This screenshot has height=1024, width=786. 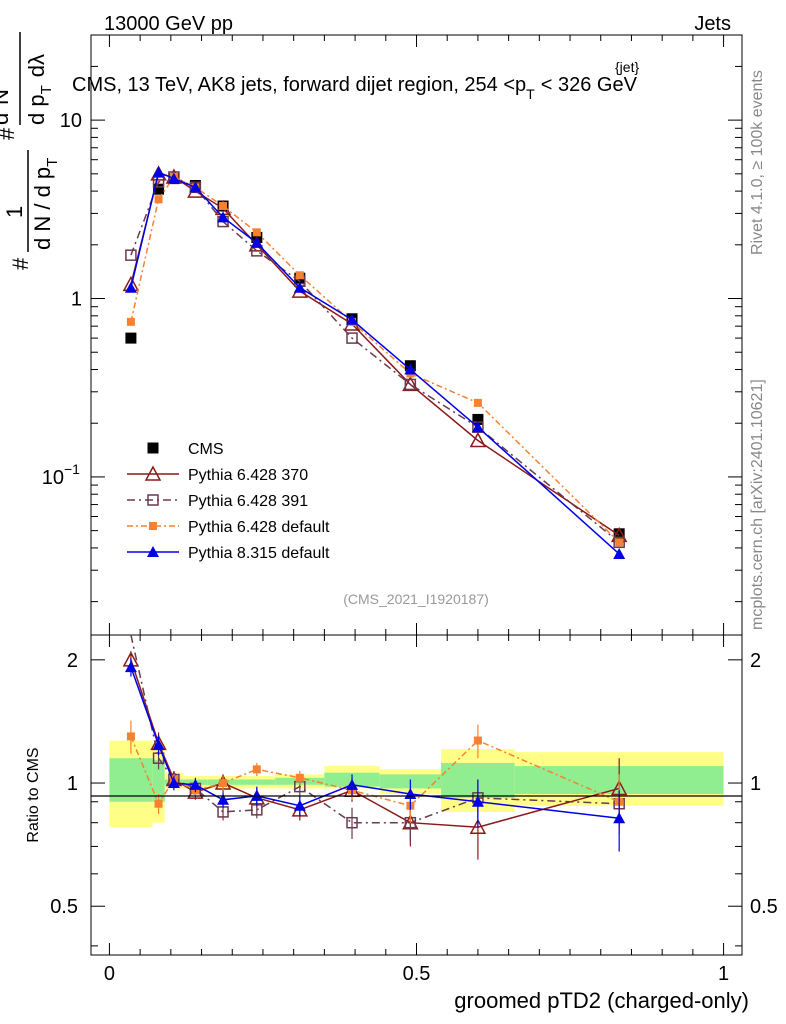 I want to click on x-tick-label: 1, so click(x=723, y=974).